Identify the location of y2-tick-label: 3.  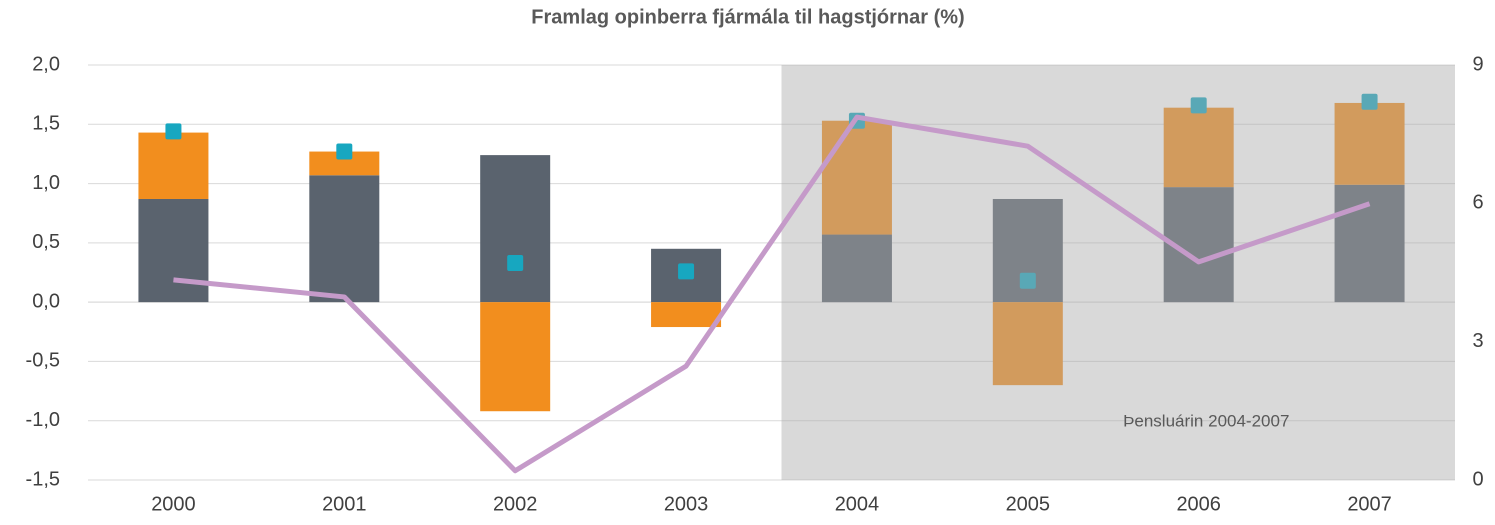
(1477, 341).